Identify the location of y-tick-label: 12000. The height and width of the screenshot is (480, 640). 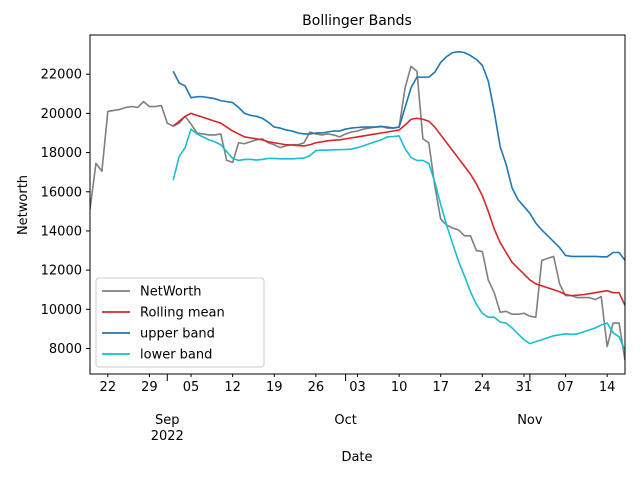
(61, 271).